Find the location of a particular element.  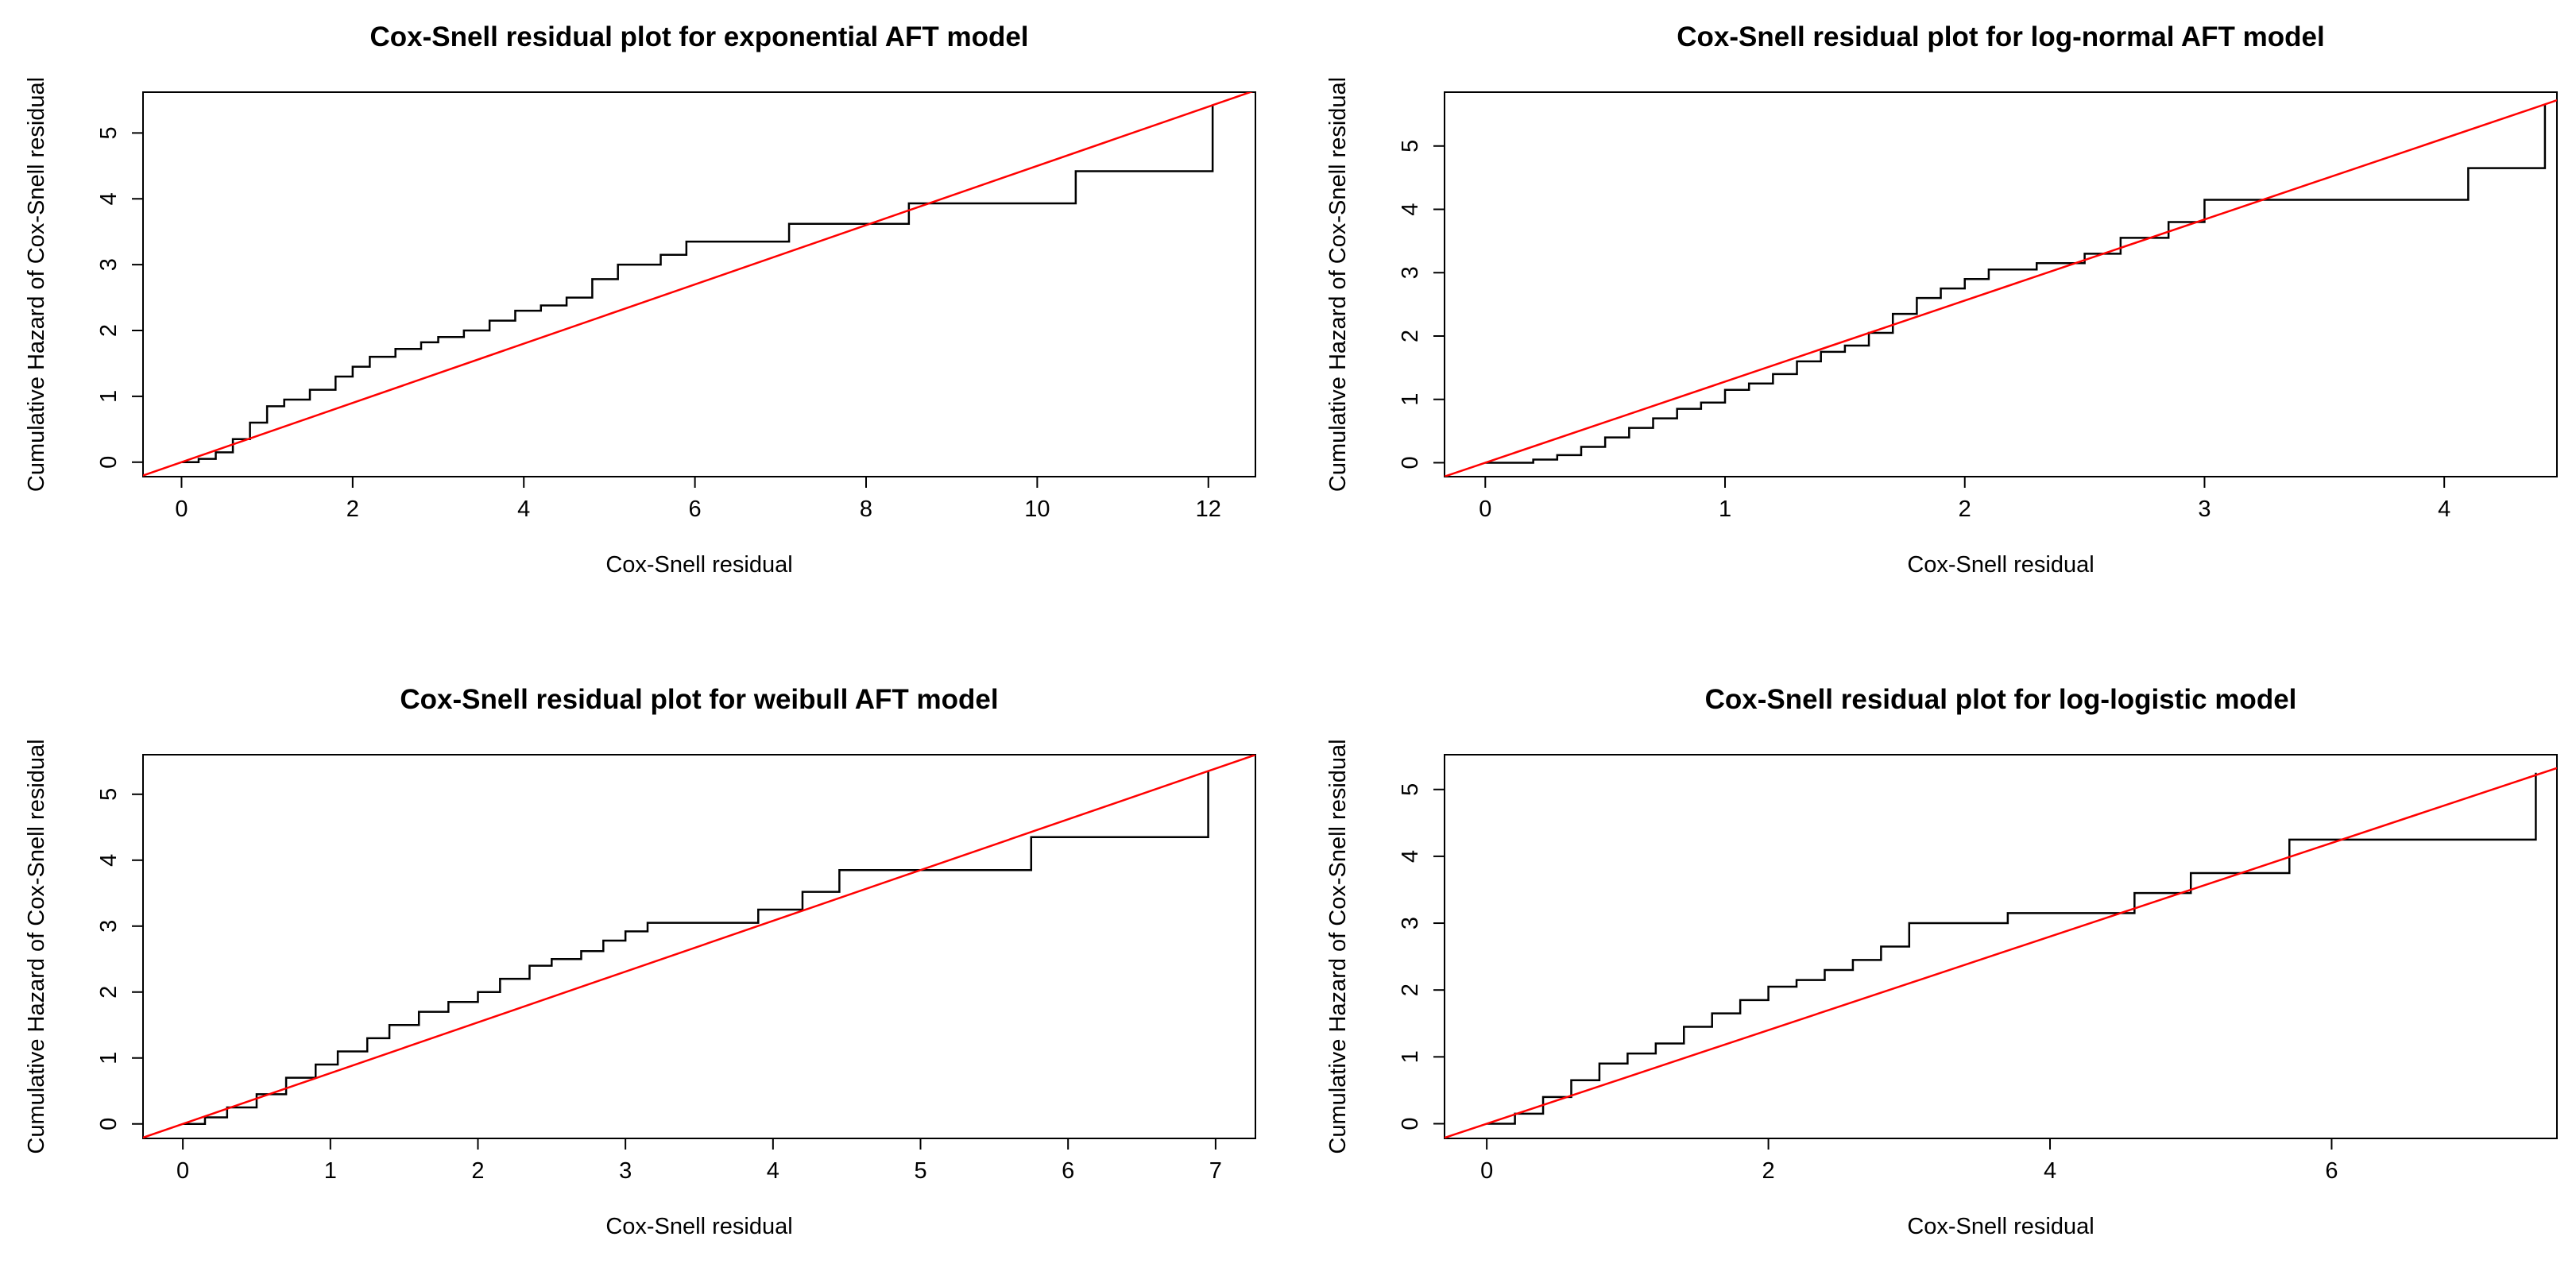

x-tick-label: 10 is located at coordinates (1037, 509).